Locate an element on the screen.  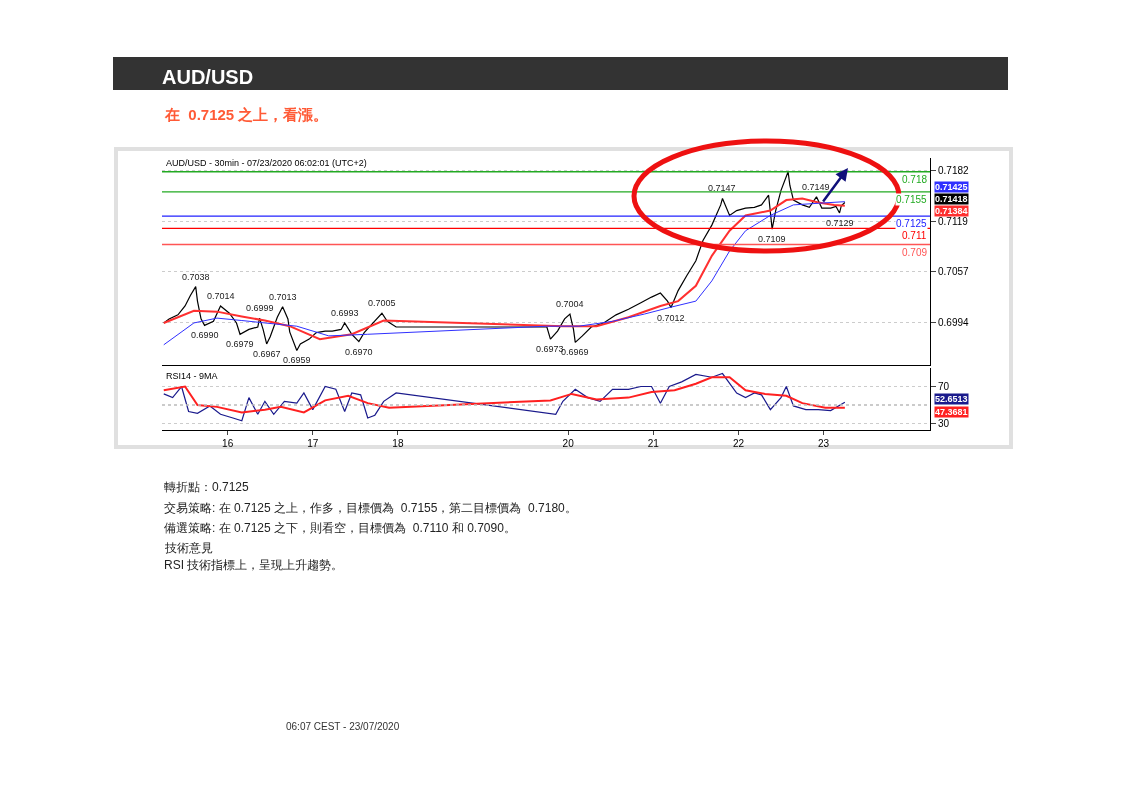
text: 0.71418 is located at coordinates (951, 199).